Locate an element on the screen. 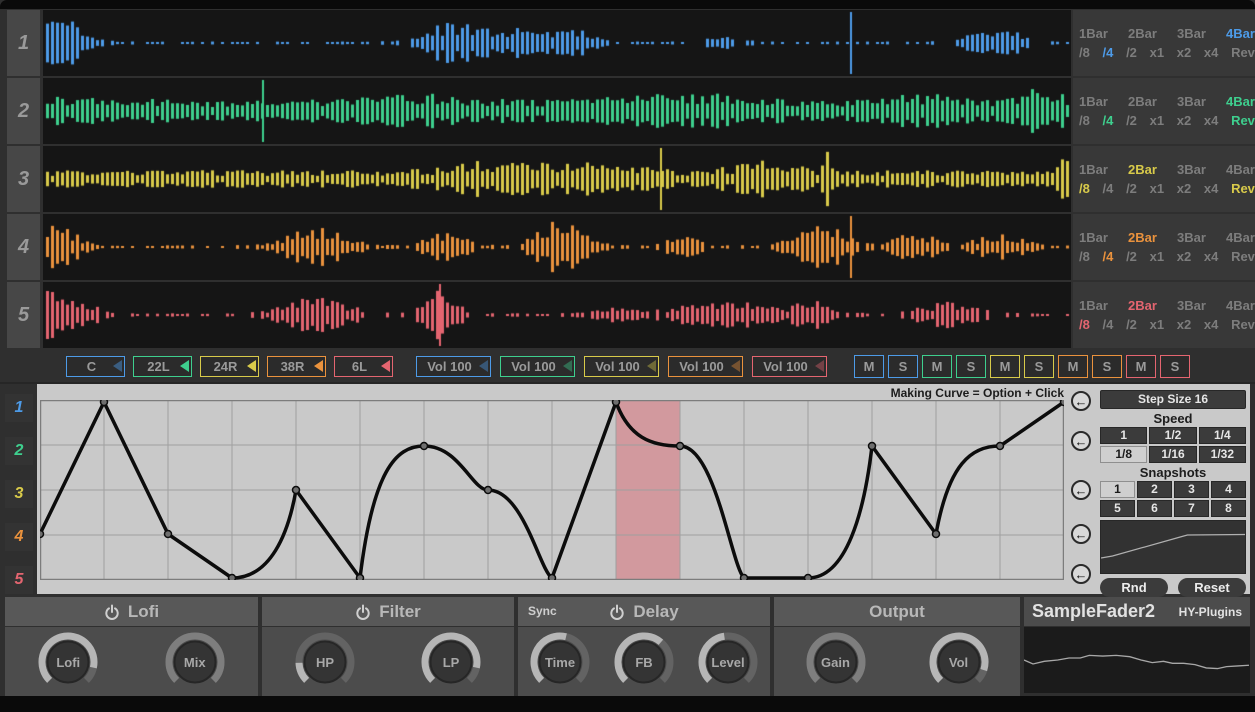  knob-level: Level is located at coordinates (728, 662).